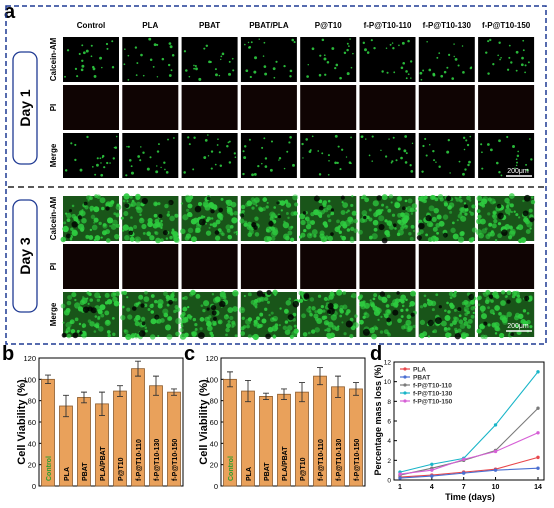 The image size is (554, 508). I want to click on panel-d-xlabel: Time (days), so click(470, 497).